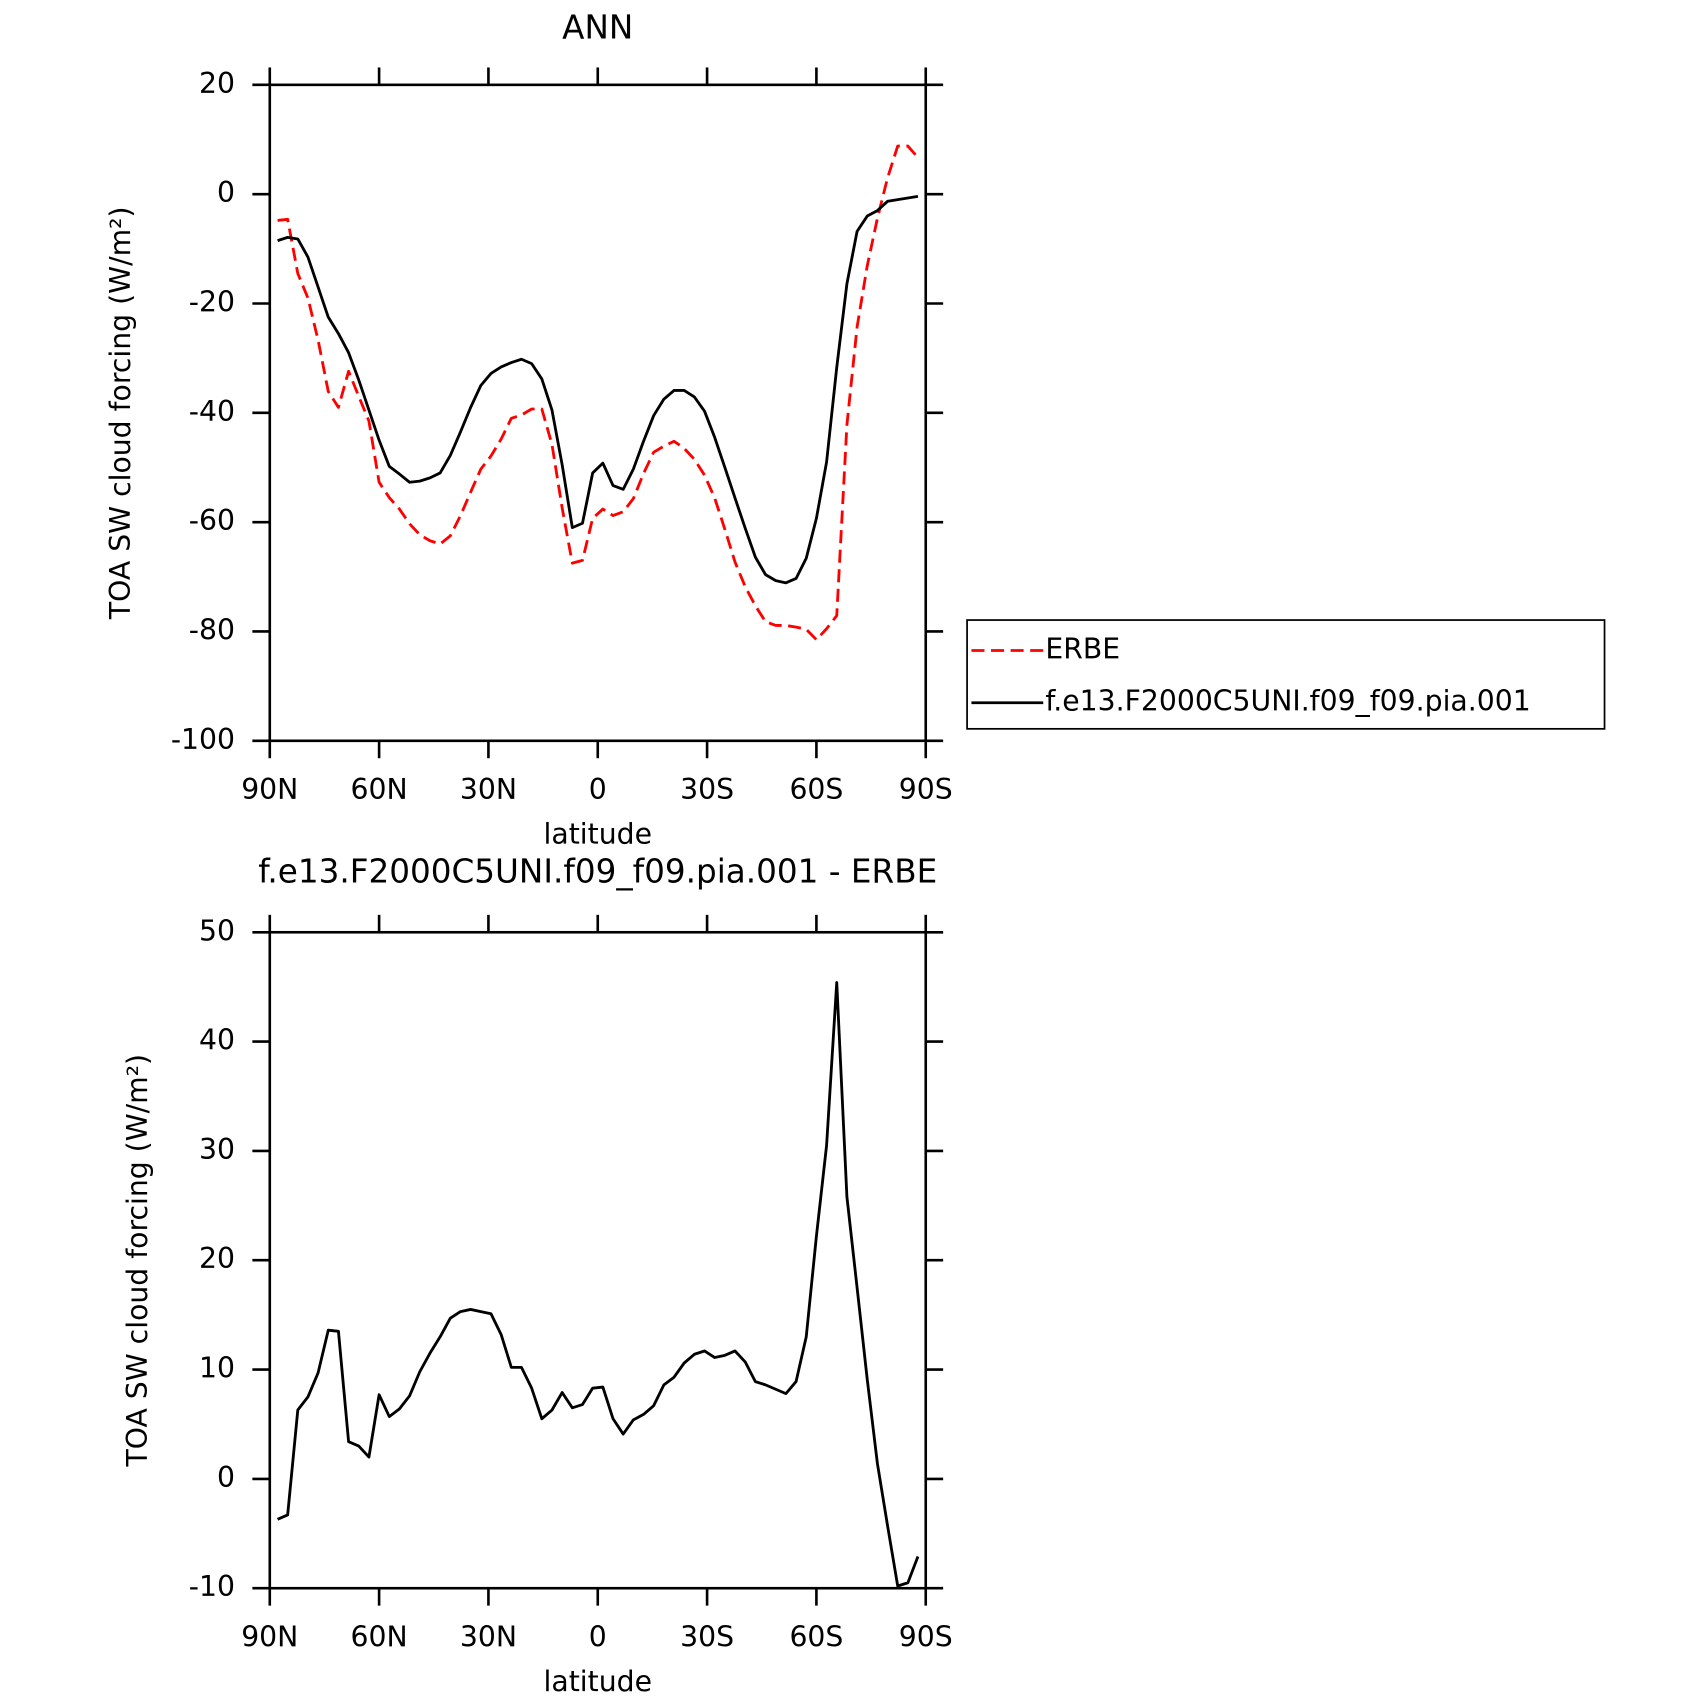 Image resolution: width=1697 pixels, height=1697 pixels. What do you see at coordinates (203, 739) in the screenshot?
I see `y-tick-label: -100` at bounding box center [203, 739].